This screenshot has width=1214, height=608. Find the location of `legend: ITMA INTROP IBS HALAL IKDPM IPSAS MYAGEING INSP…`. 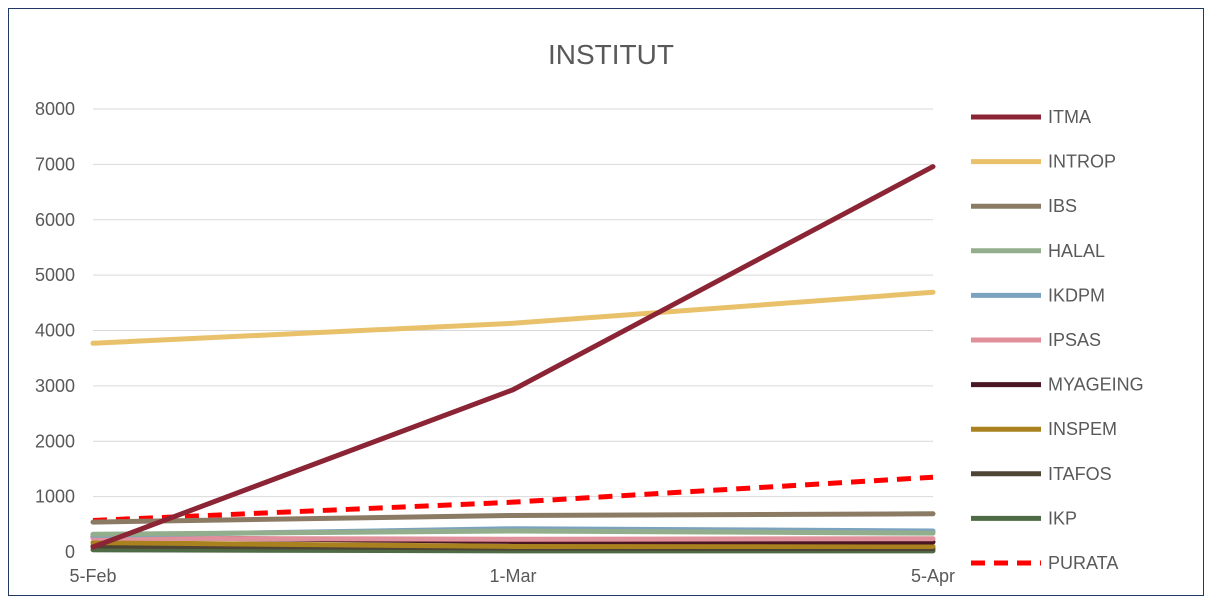

legend: ITMA INTROP IBS HALAL IKDPM IPSAS MYAGEING INSP… is located at coordinates (1057, 340).